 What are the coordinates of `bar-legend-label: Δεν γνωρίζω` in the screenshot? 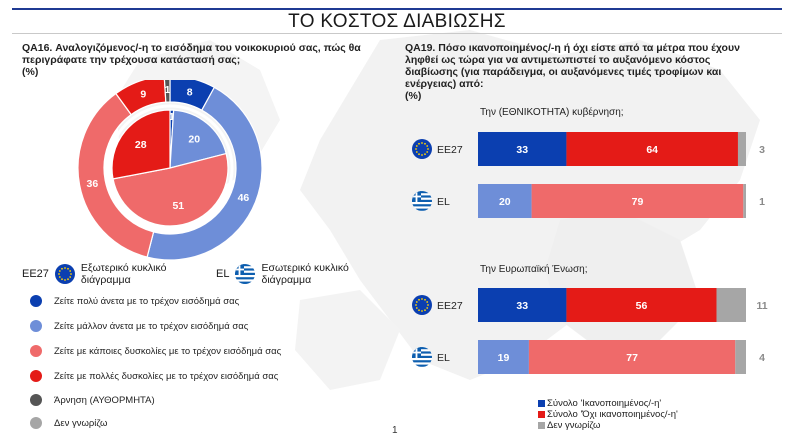 It's located at (574, 425).